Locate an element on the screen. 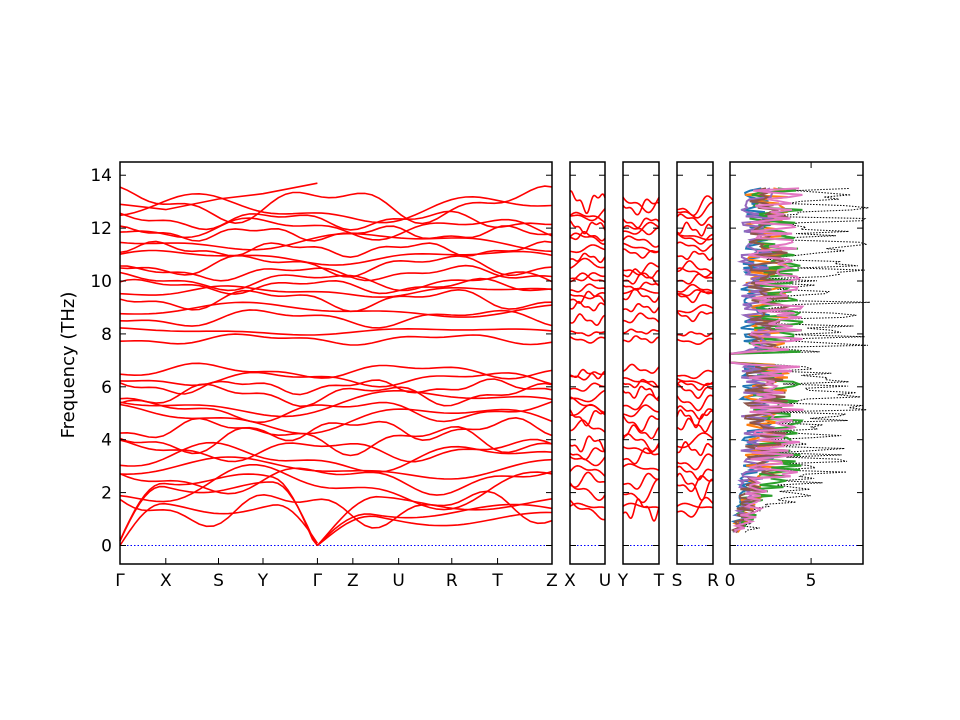 Image resolution: width=960 pixels, height=720 pixels. x-tick-label: S is located at coordinates (218, 581).